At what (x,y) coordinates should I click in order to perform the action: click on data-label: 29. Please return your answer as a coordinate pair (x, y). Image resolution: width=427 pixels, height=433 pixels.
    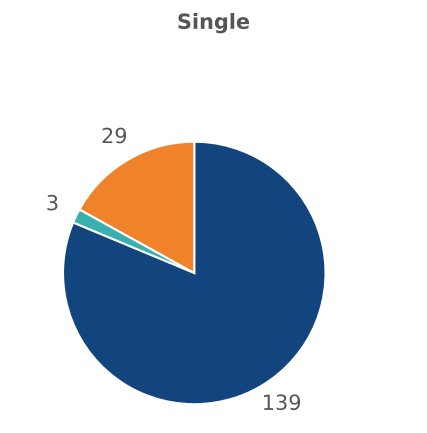
    Looking at the image, I should click on (114, 136).